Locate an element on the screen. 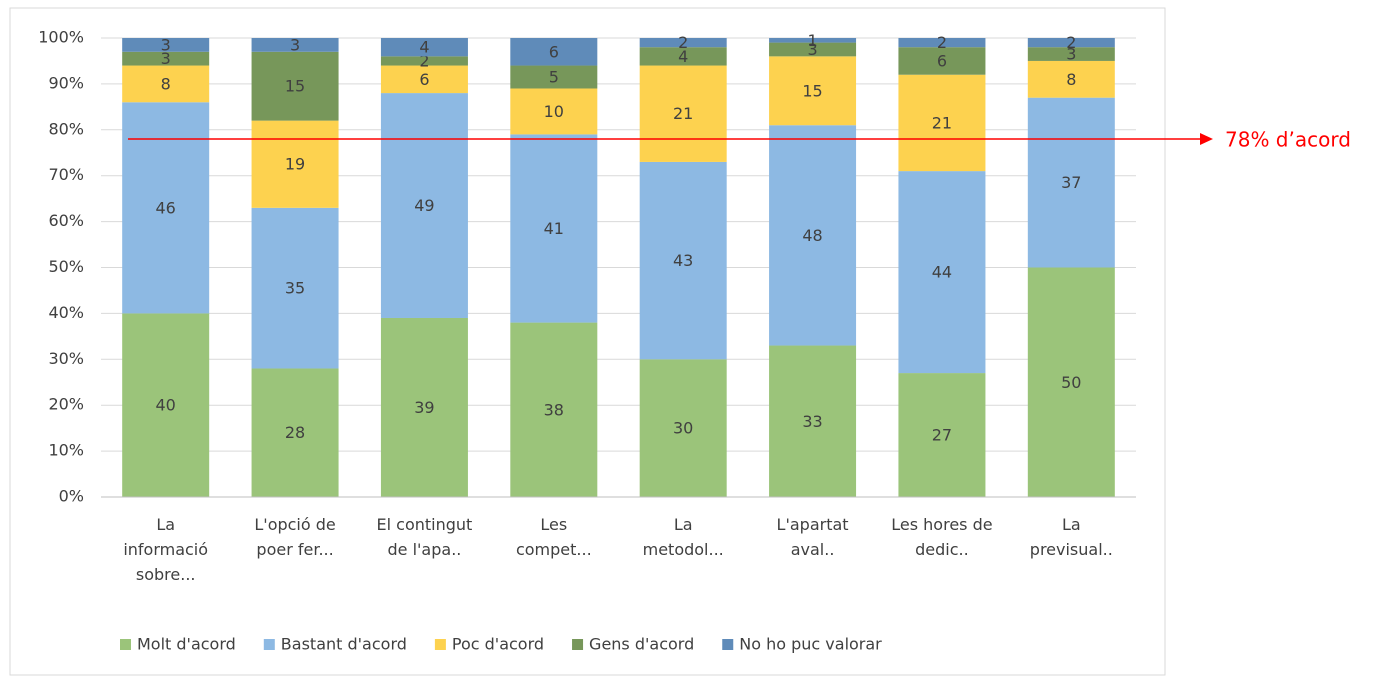  value-label: 21 is located at coordinates (683, 113).